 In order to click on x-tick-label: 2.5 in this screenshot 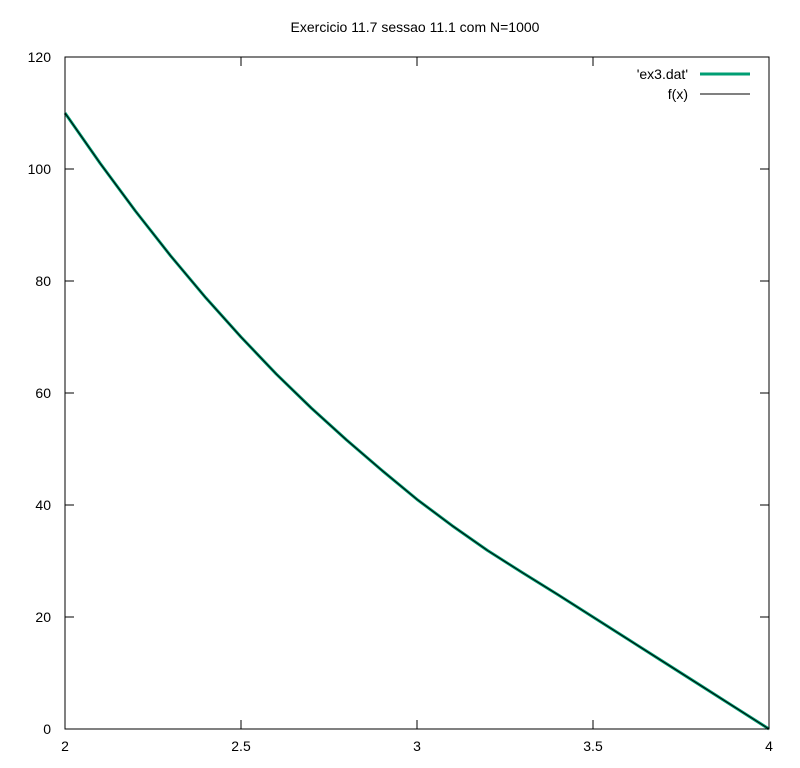, I will do `click(241, 746)`.